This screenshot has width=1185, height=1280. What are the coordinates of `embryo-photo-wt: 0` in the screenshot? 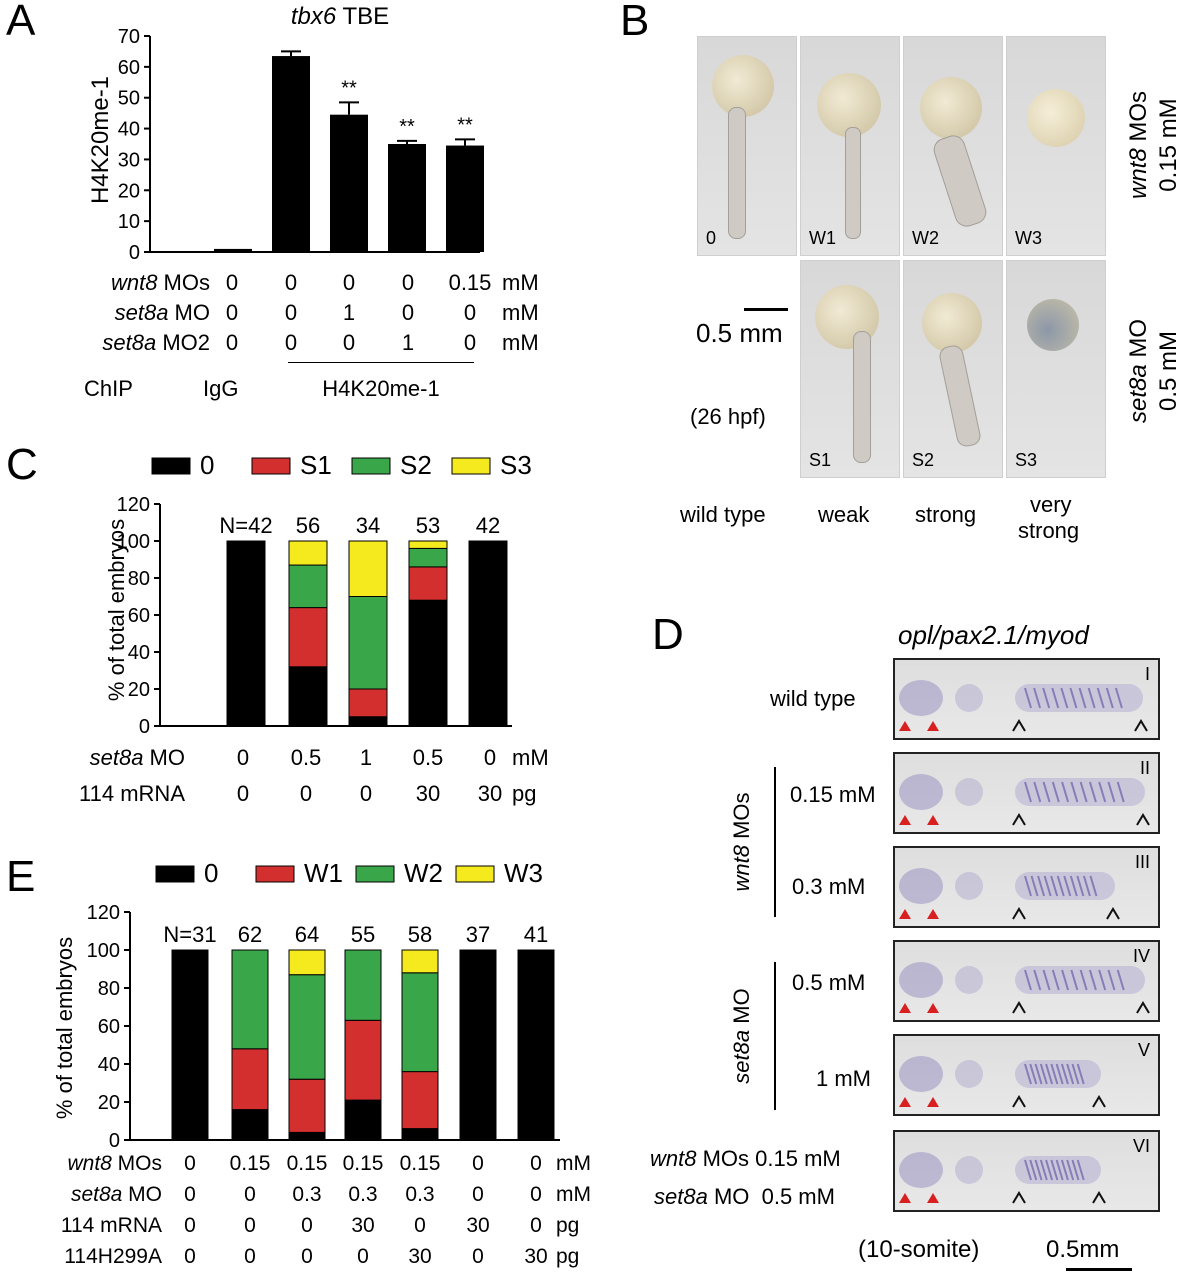 It's located at (747, 146).